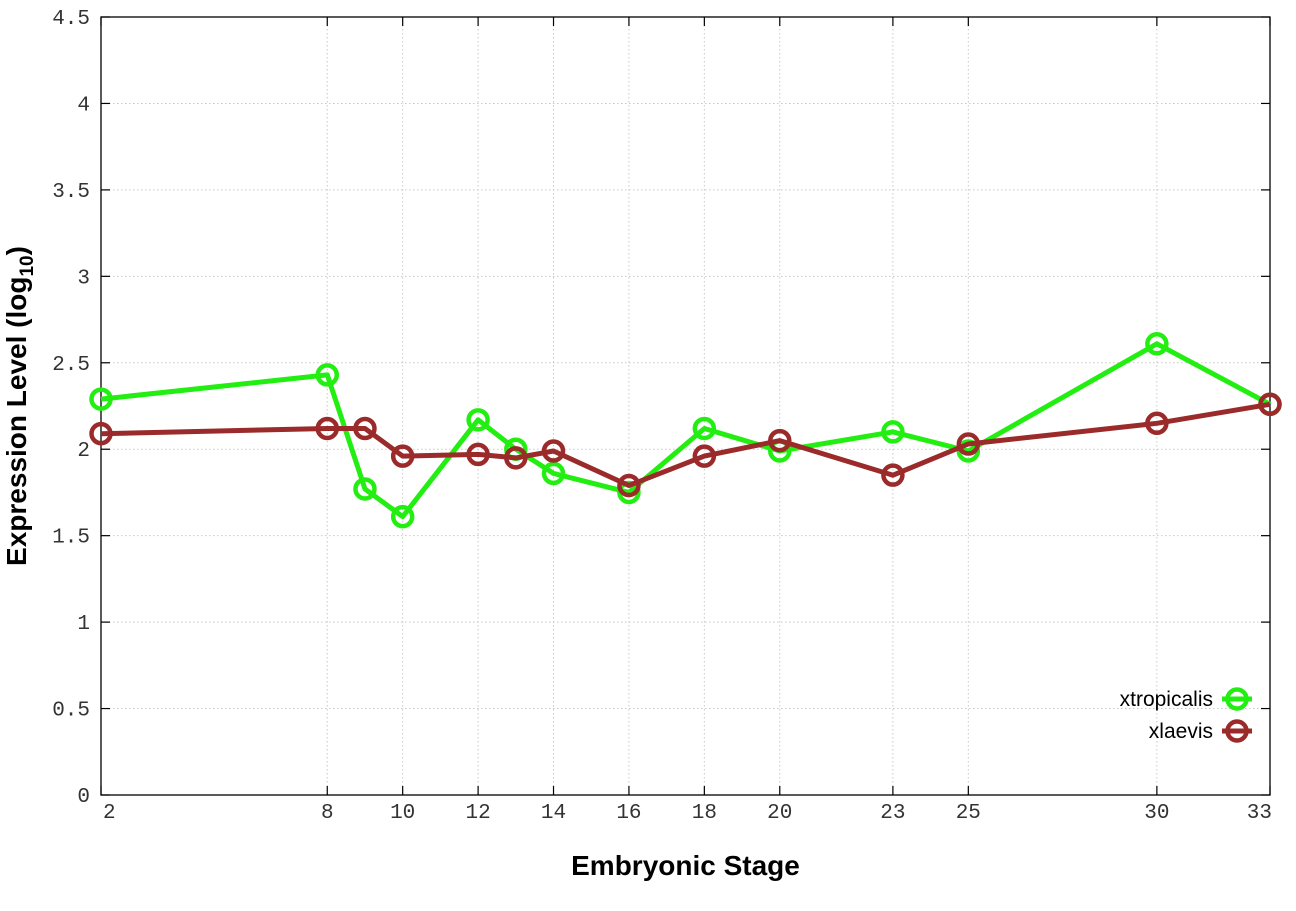 This screenshot has height=911, width=1296. What do you see at coordinates (83, 105) in the screenshot?
I see `y-tick-label: 4` at bounding box center [83, 105].